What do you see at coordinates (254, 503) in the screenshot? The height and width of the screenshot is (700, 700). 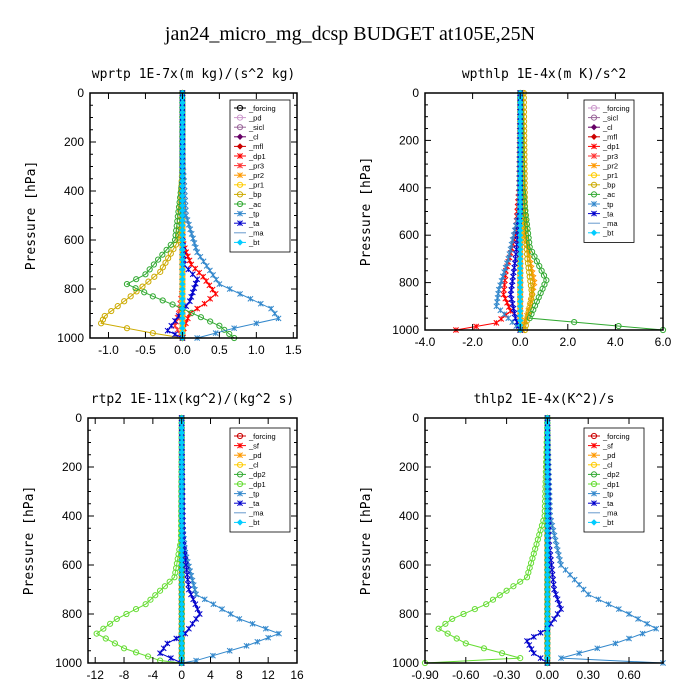 I see `legend-label: _ta` at bounding box center [254, 503].